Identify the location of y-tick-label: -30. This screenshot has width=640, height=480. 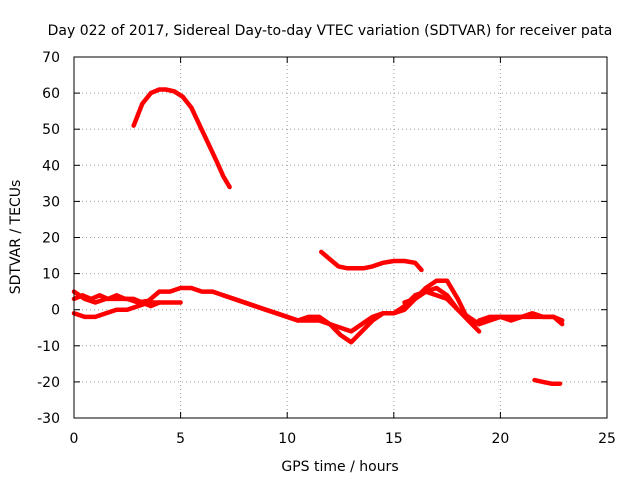
(48, 419).